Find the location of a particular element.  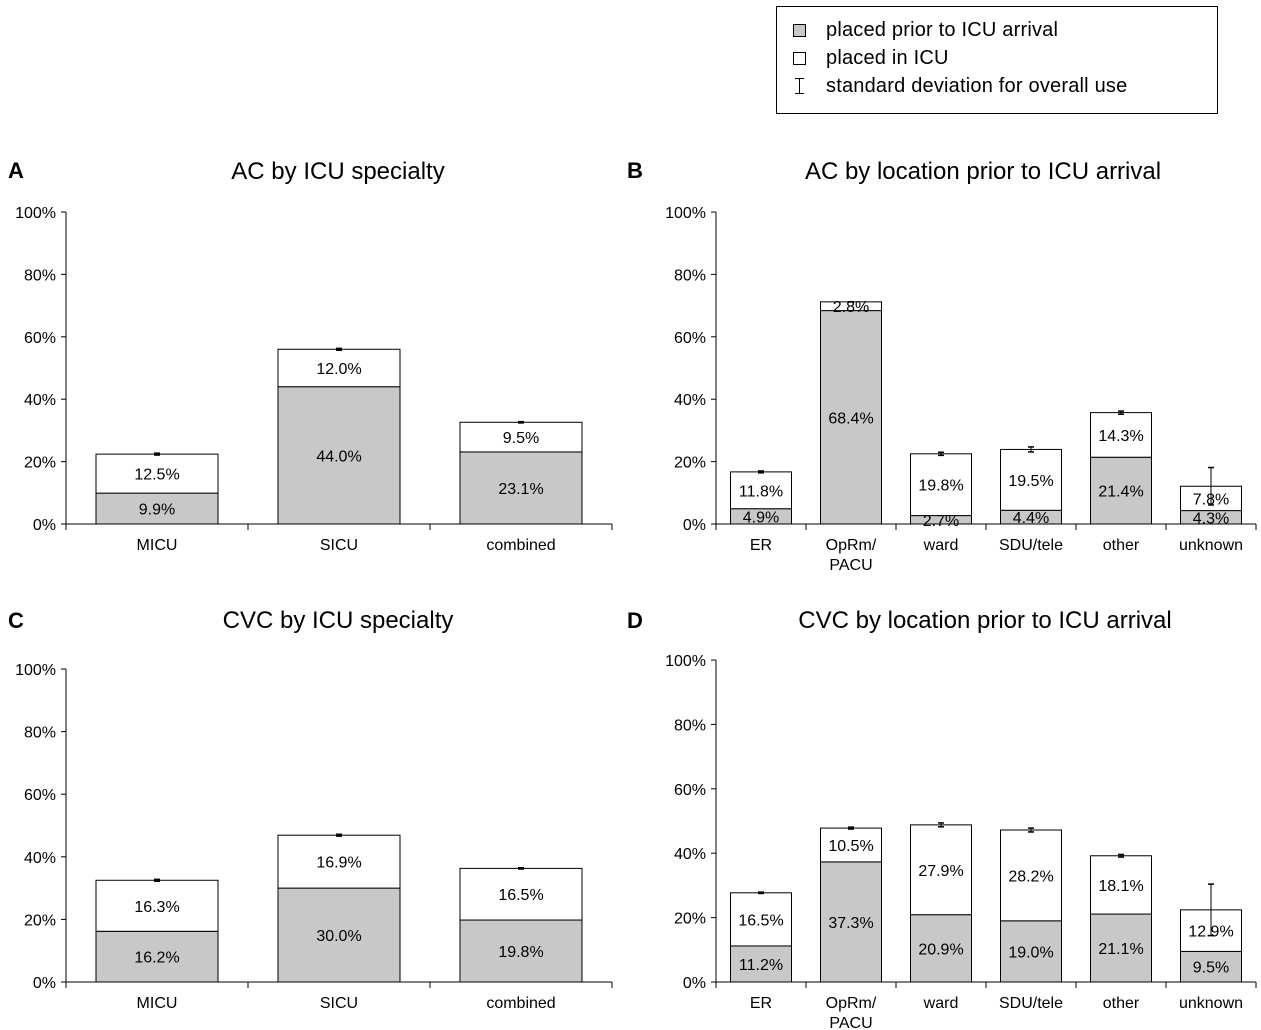

data-label-prior: 11.2% is located at coordinates (761, 965).